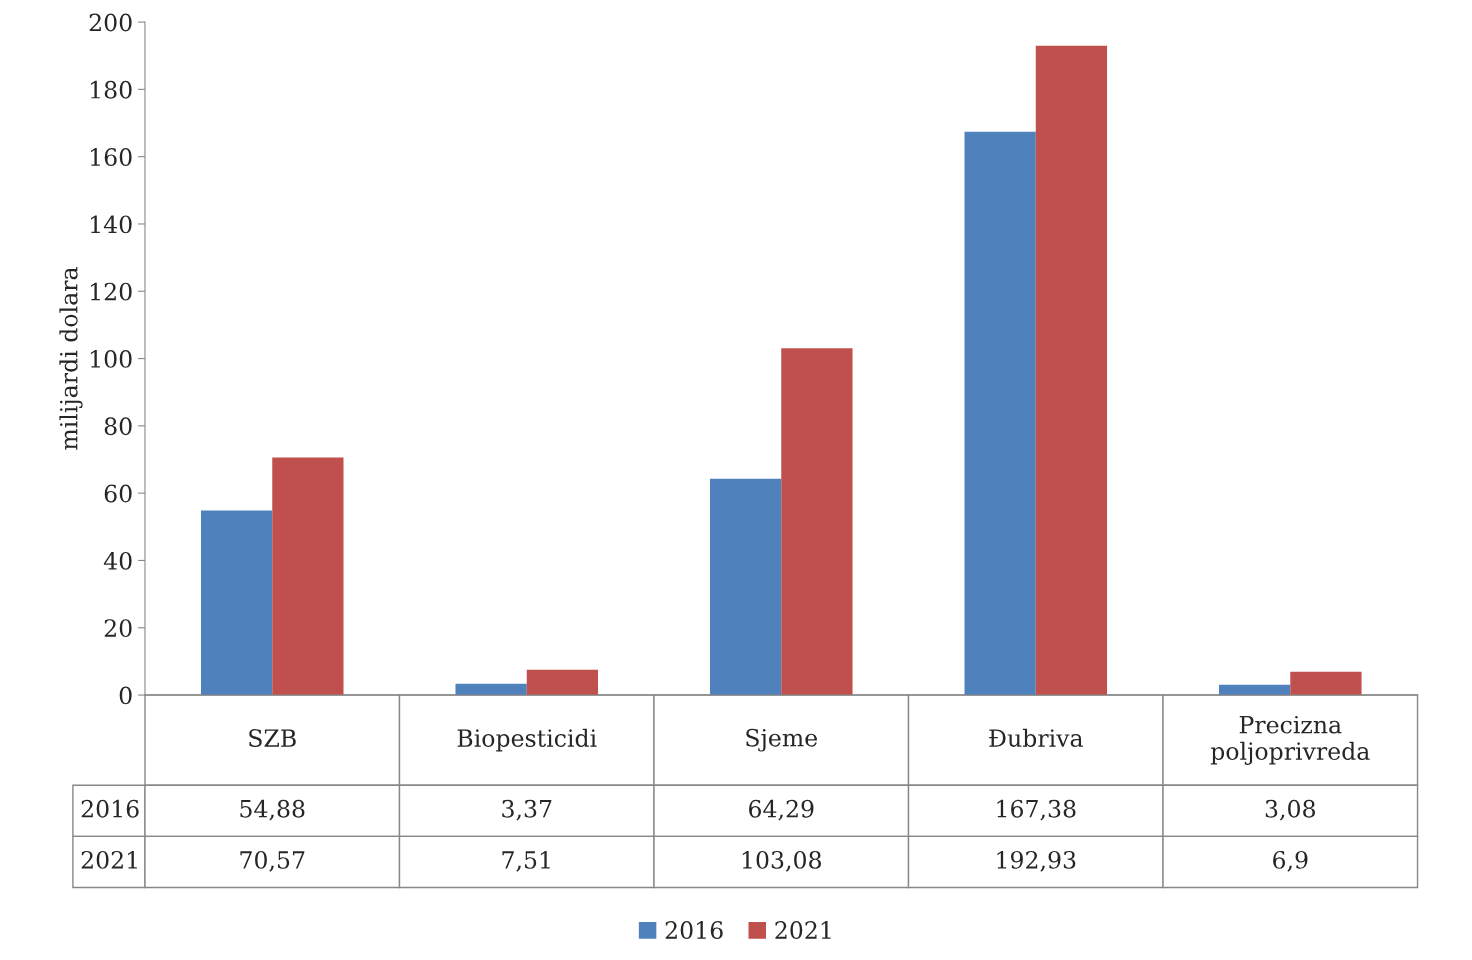 This screenshot has width=1472, height=960. What do you see at coordinates (694, 930) in the screenshot?
I see `legend-label: 2016` at bounding box center [694, 930].